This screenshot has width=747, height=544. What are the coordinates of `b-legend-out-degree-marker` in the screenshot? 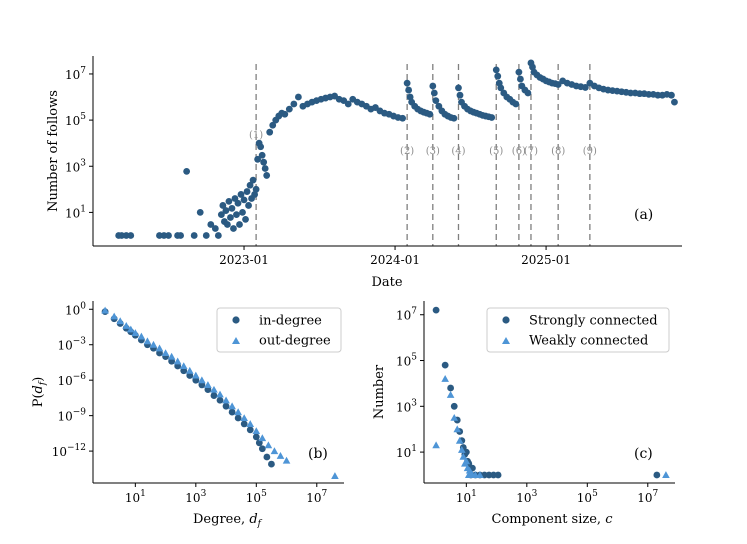 It's located at (236, 340).